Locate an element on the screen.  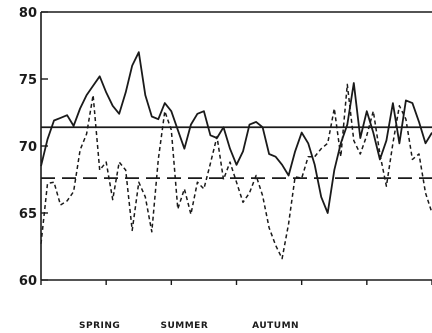
season-label: SUMMER is located at coordinates (184, 326).